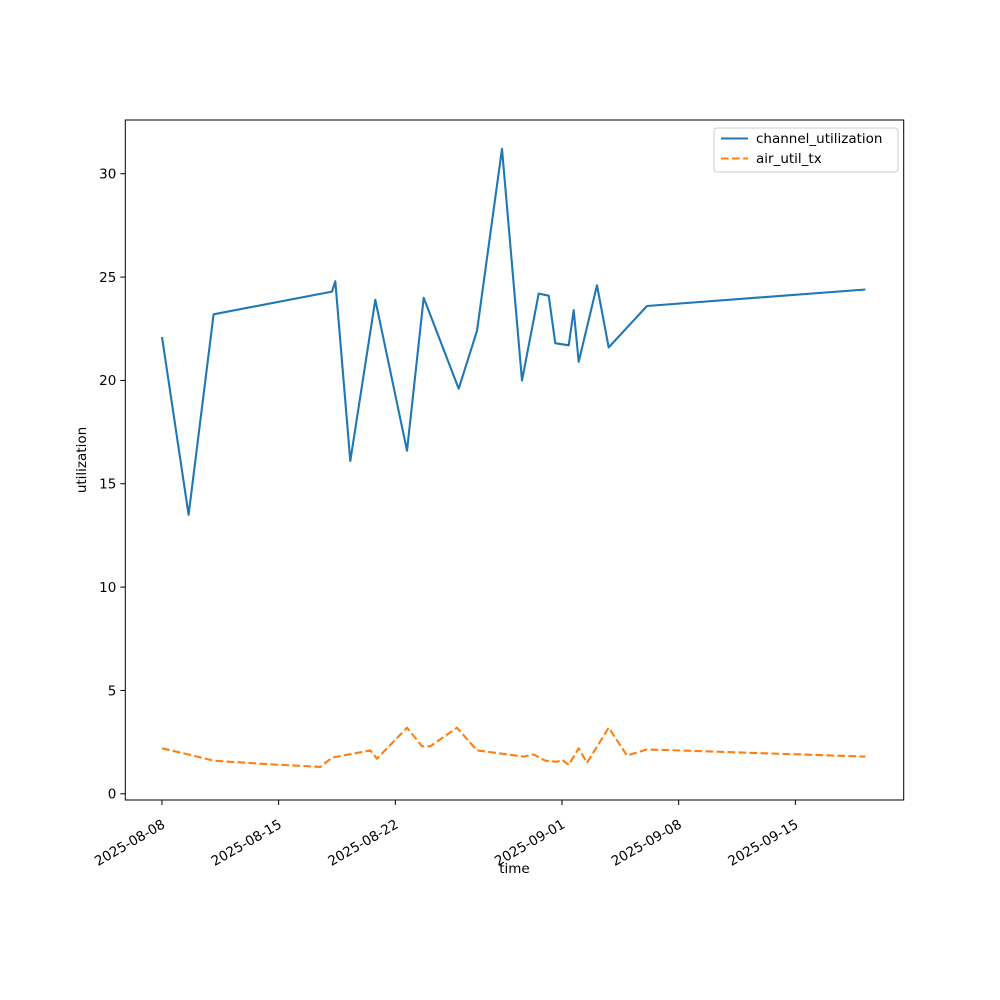  Describe the element at coordinates (247, 843) in the screenshot. I see `x-tick-label: 2025-08-15` at that location.